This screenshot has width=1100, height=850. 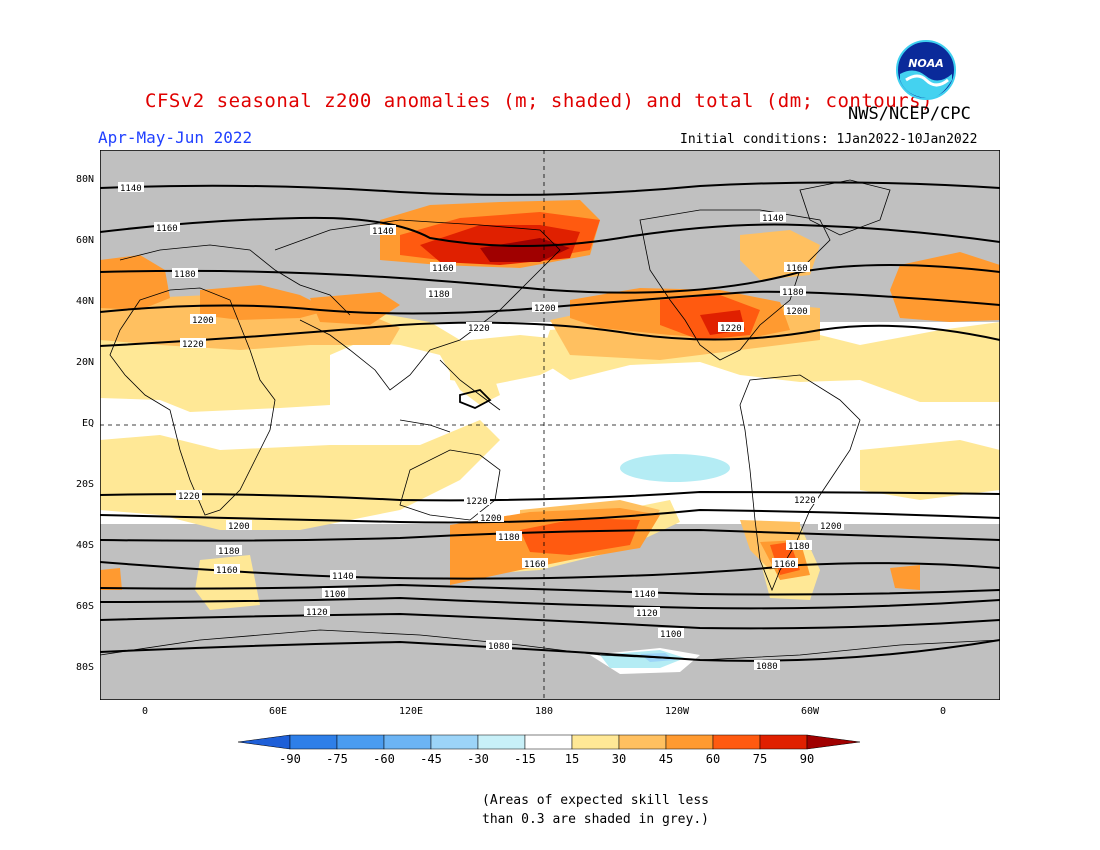 I want to click on colorbar-label: 45, so click(x=666, y=759).